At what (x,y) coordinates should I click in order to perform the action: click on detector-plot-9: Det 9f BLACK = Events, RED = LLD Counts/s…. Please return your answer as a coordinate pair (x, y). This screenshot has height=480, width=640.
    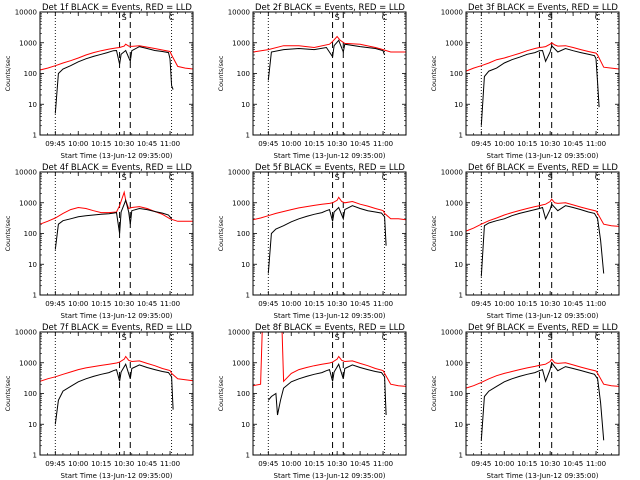
    Looking at the image, I should click on (525, 401).